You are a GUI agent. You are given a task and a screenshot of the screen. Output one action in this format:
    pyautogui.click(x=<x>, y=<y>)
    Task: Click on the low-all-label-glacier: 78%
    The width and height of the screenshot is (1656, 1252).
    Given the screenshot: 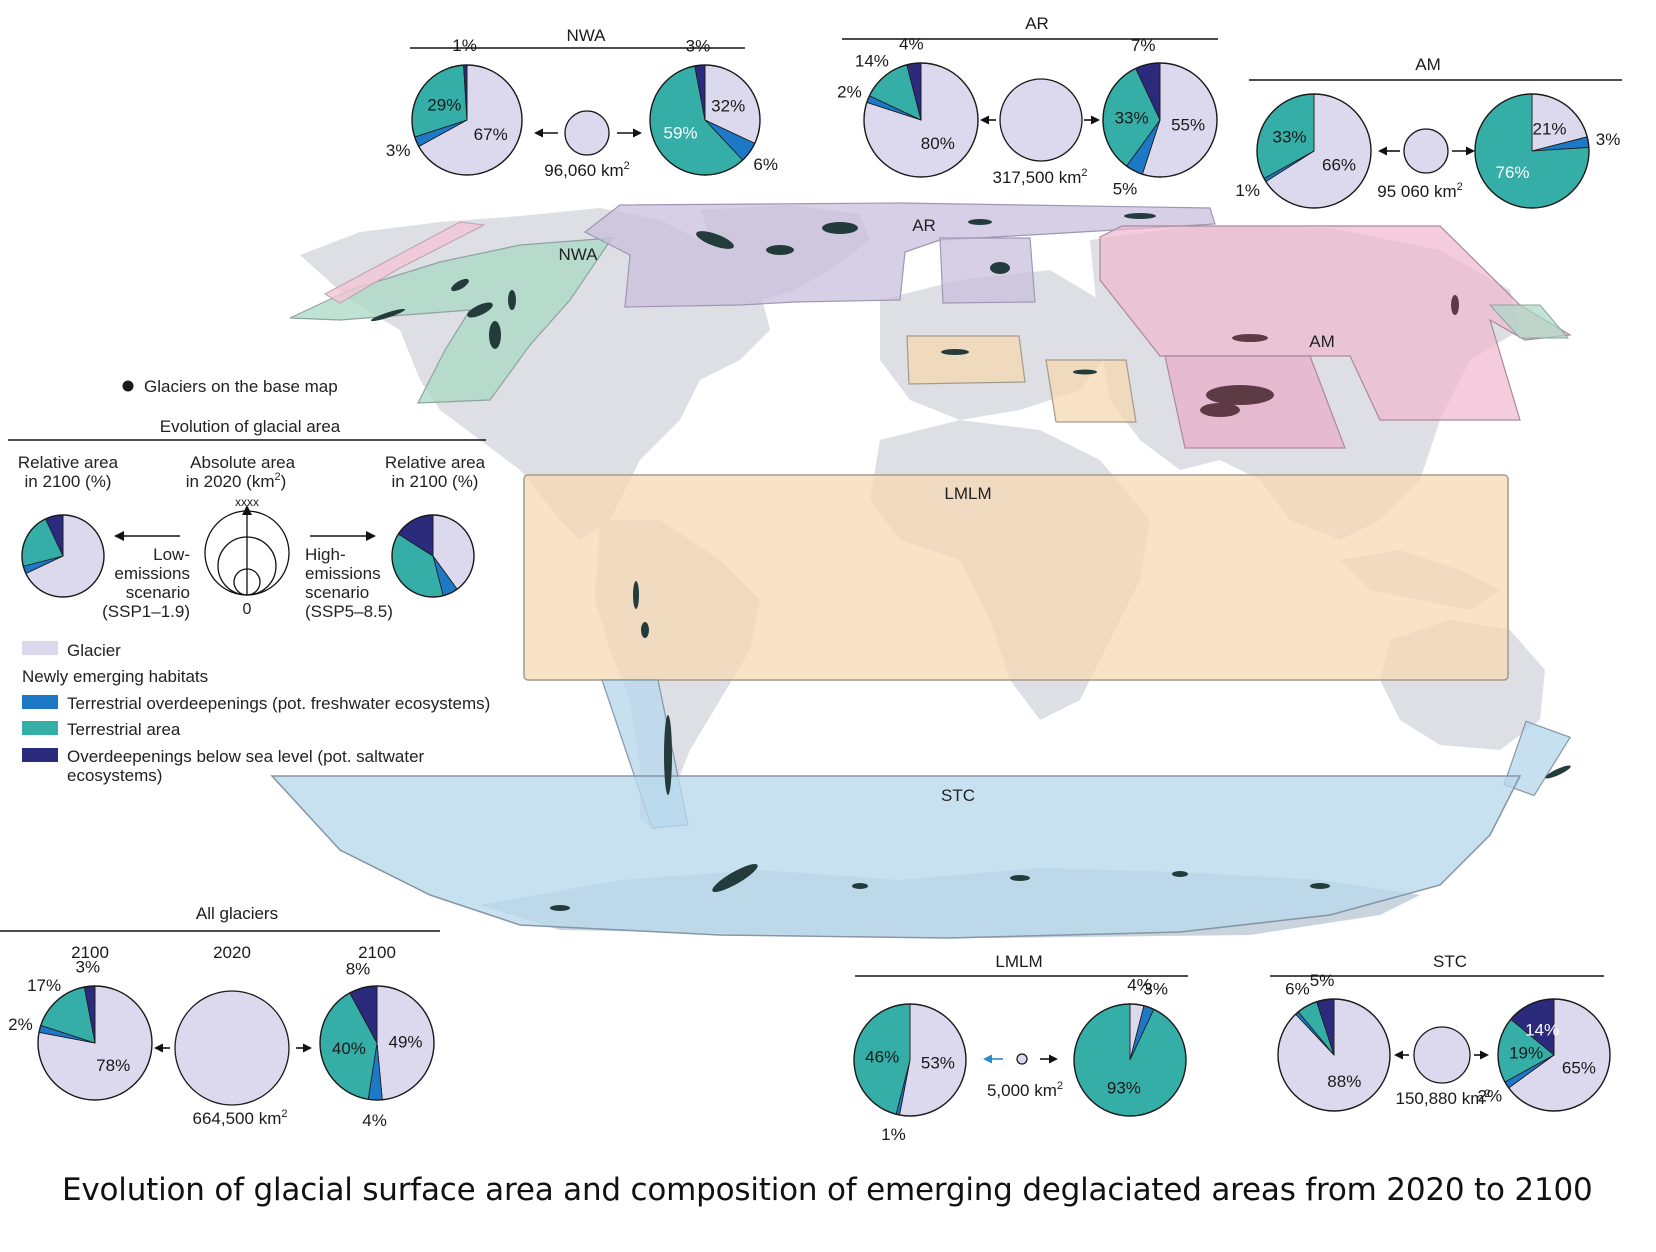 What is the action you would take?
    pyautogui.click(x=113, y=1065)
    